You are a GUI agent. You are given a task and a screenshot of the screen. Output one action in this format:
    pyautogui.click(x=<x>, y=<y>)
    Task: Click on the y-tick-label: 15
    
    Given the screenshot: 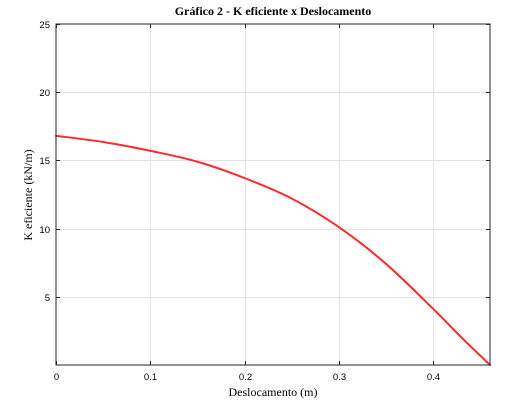 What is the action you would take?
    pyautogui.click(x=44, y=161)
    